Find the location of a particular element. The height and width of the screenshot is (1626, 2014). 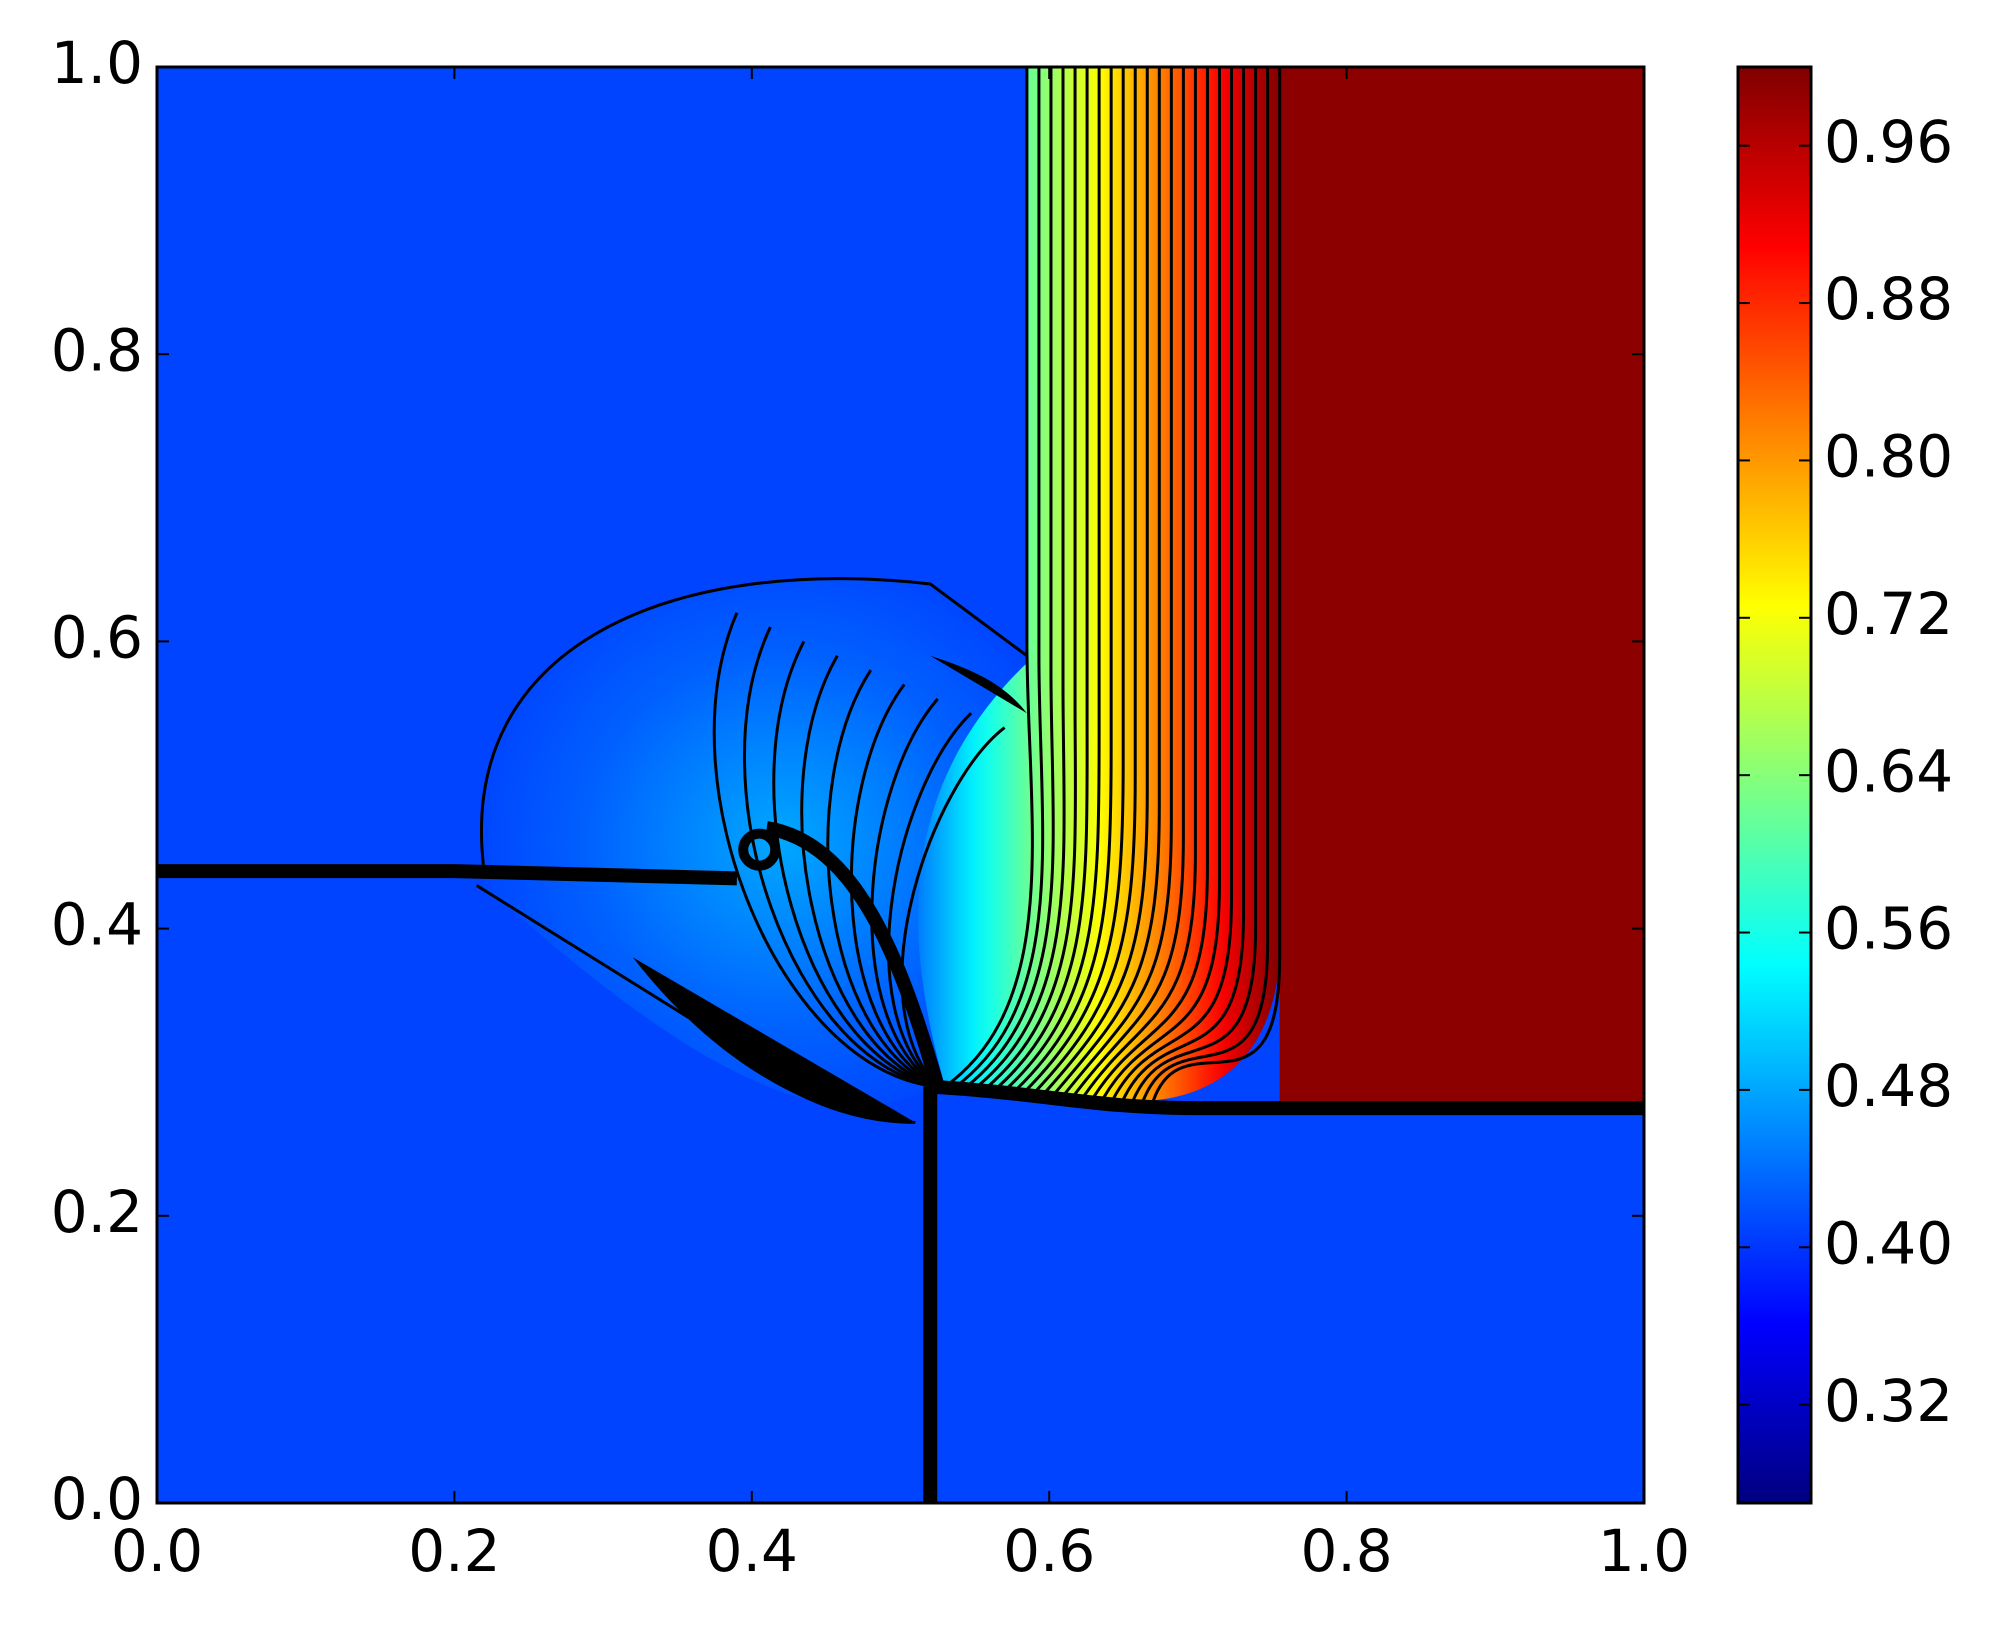

y-tick-label: 0.8 is located at coordinates (97, 350).